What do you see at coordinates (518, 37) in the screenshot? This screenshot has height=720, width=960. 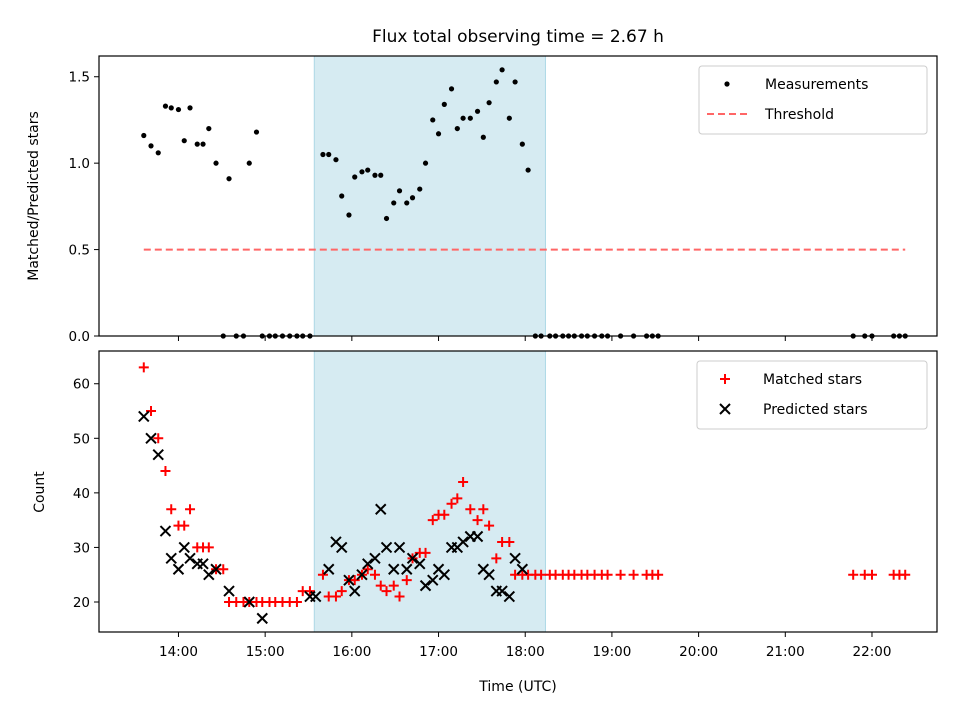 I see `chart-title: Flux total observing time = 2.67 h` at bounding box center [518, 37].